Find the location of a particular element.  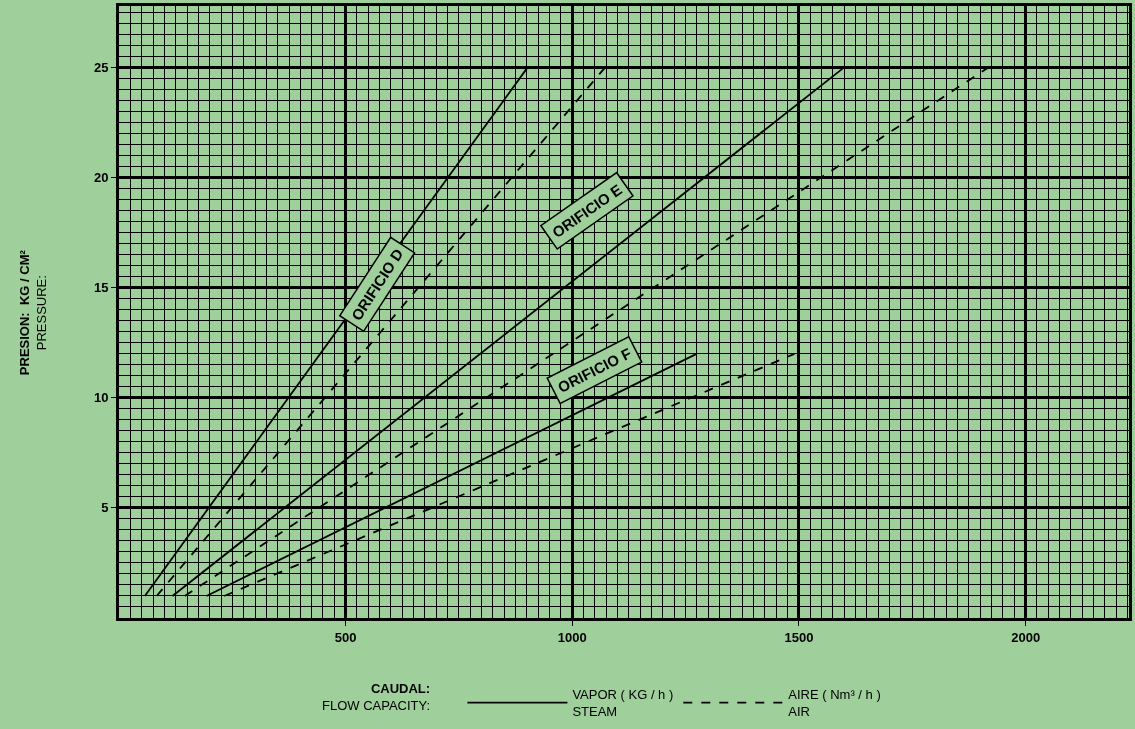

x-tick-label: 1500 is located at coordinates (799, 637).